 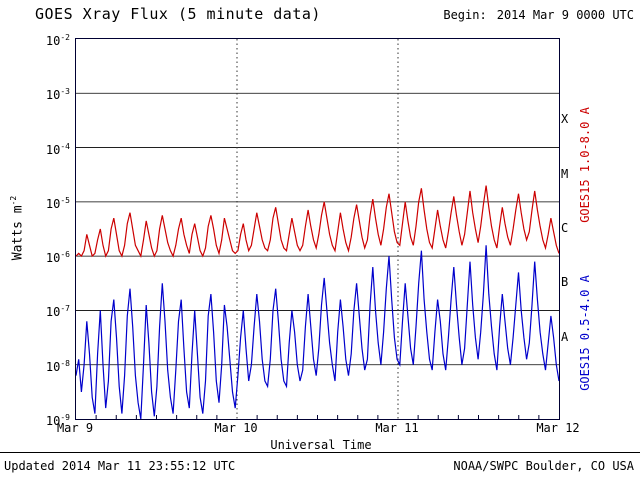 I want to click on footer-credit: NOAA/SWPC Boulder, CO USA, so click(x=543, y=466).